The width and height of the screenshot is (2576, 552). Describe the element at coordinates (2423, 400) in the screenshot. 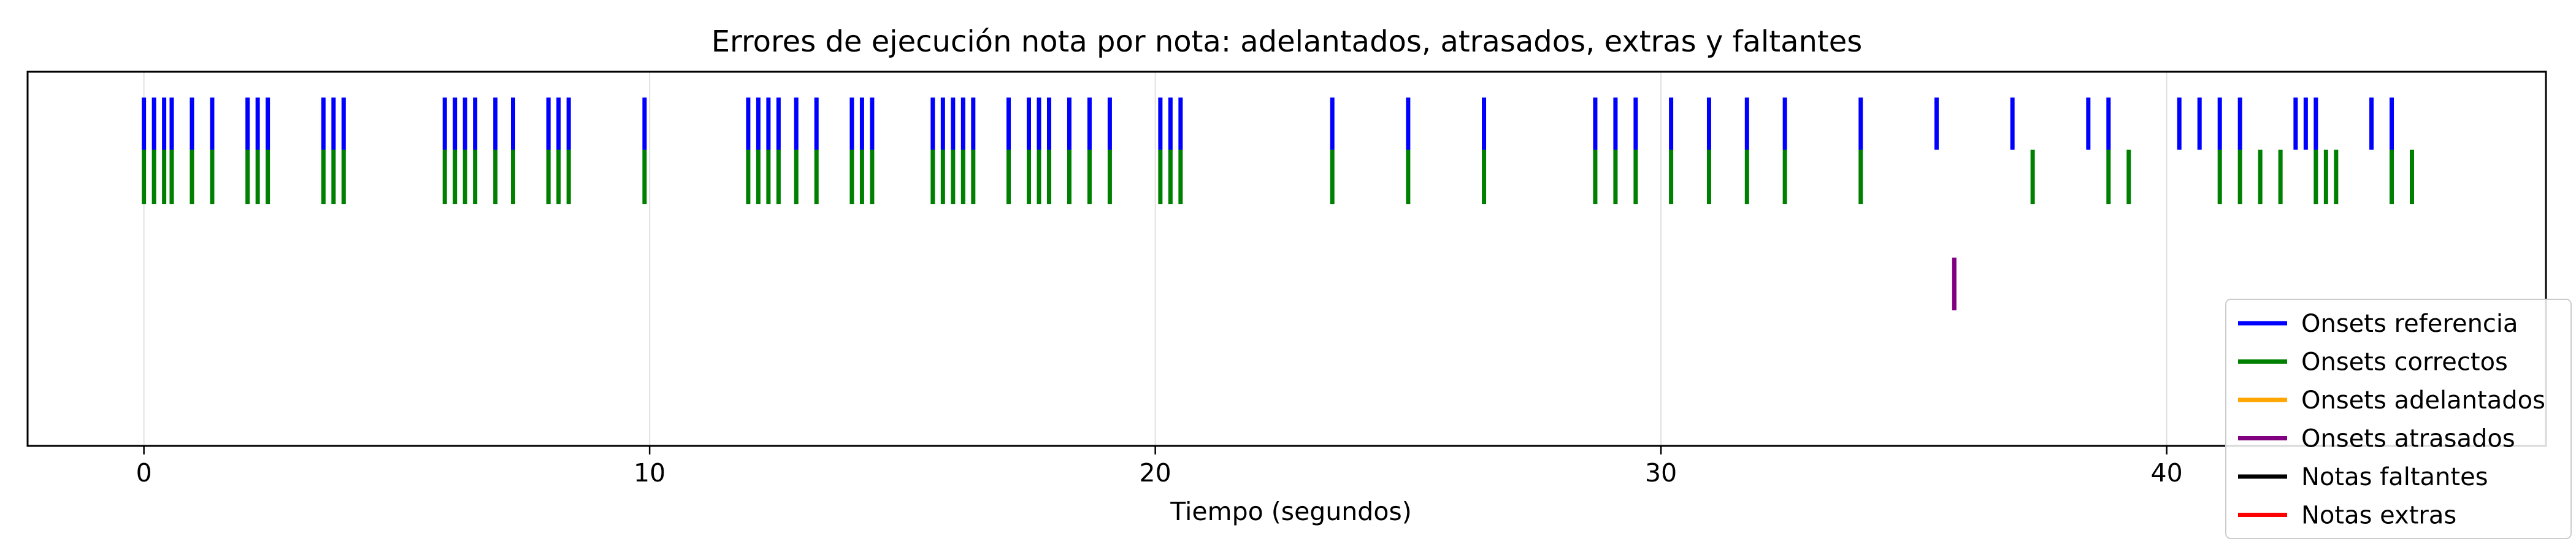

I see `legend-label-onsets-adelantados: Onsets adelantados` at that location.